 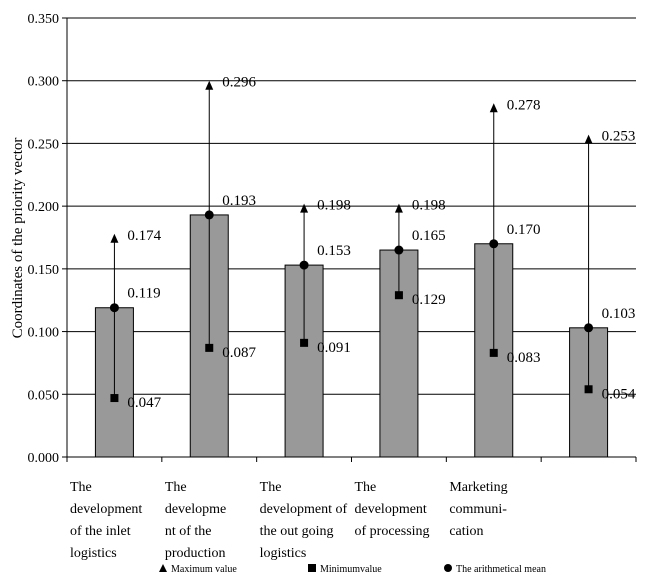 I want to click on mean-value-label: 0.170, so click(x=524, y=230).